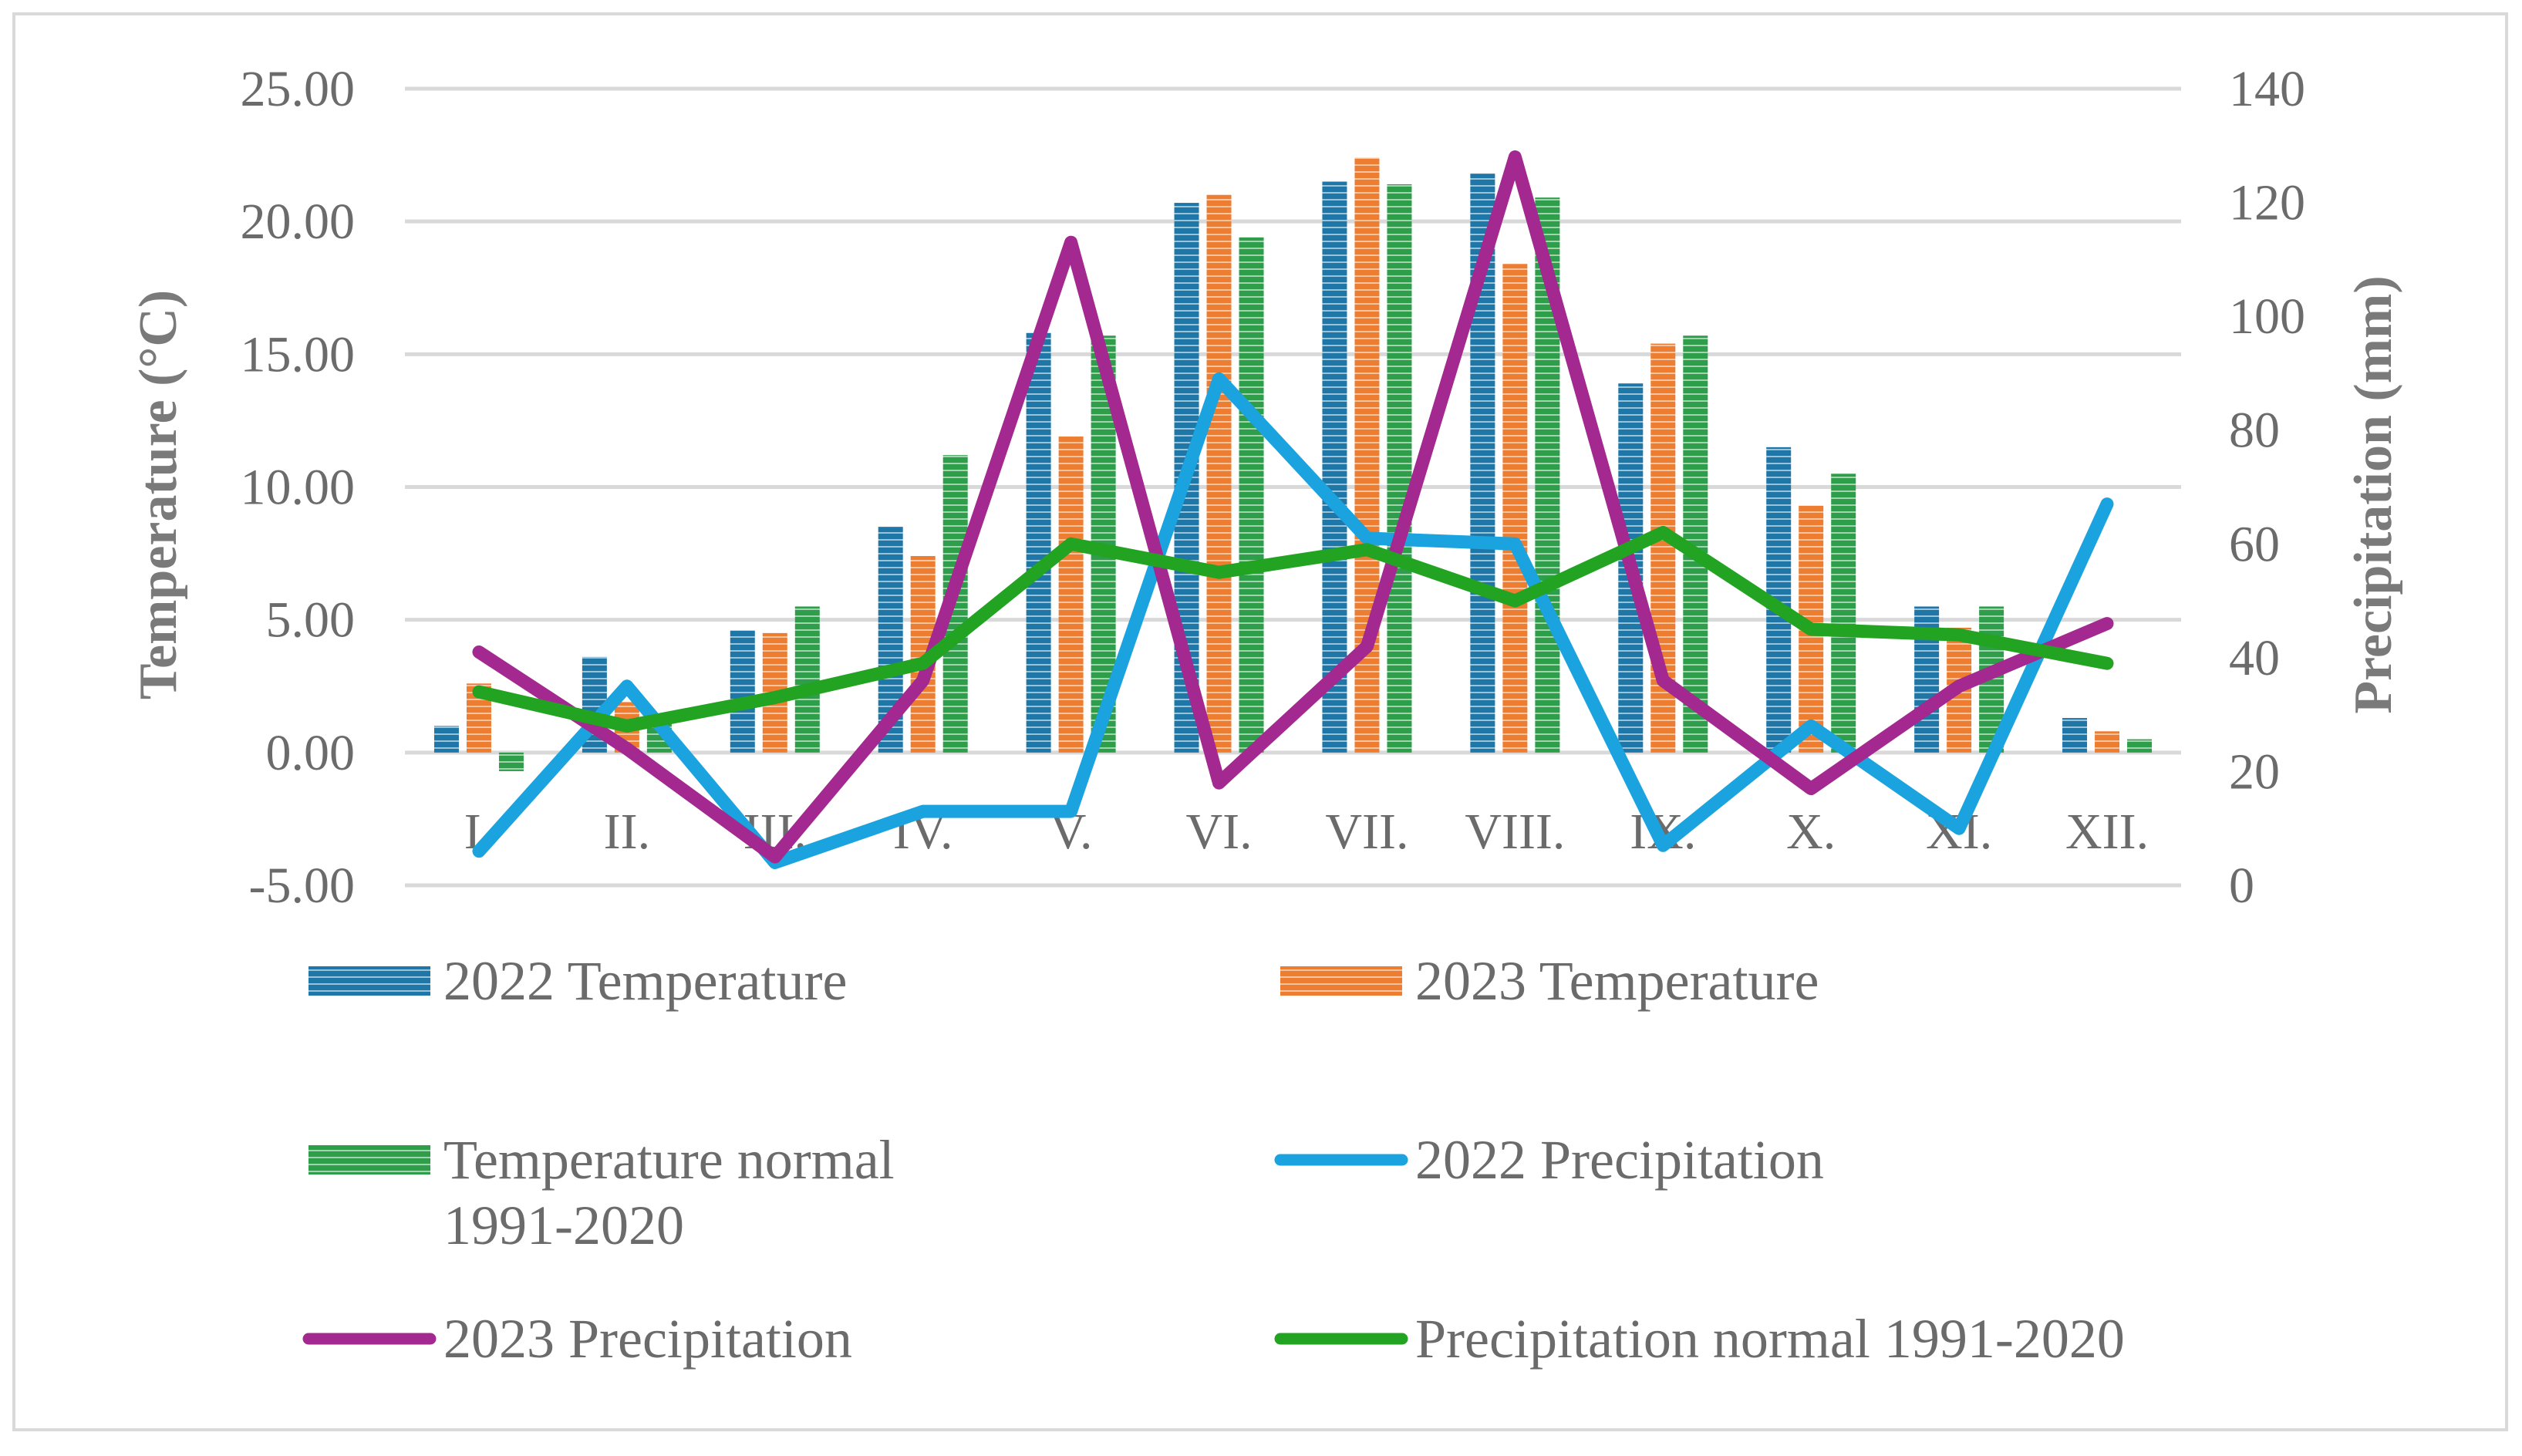 The image size is (2522, 1456). I want to click on right-tick-label: 40, so click(2254, 658).